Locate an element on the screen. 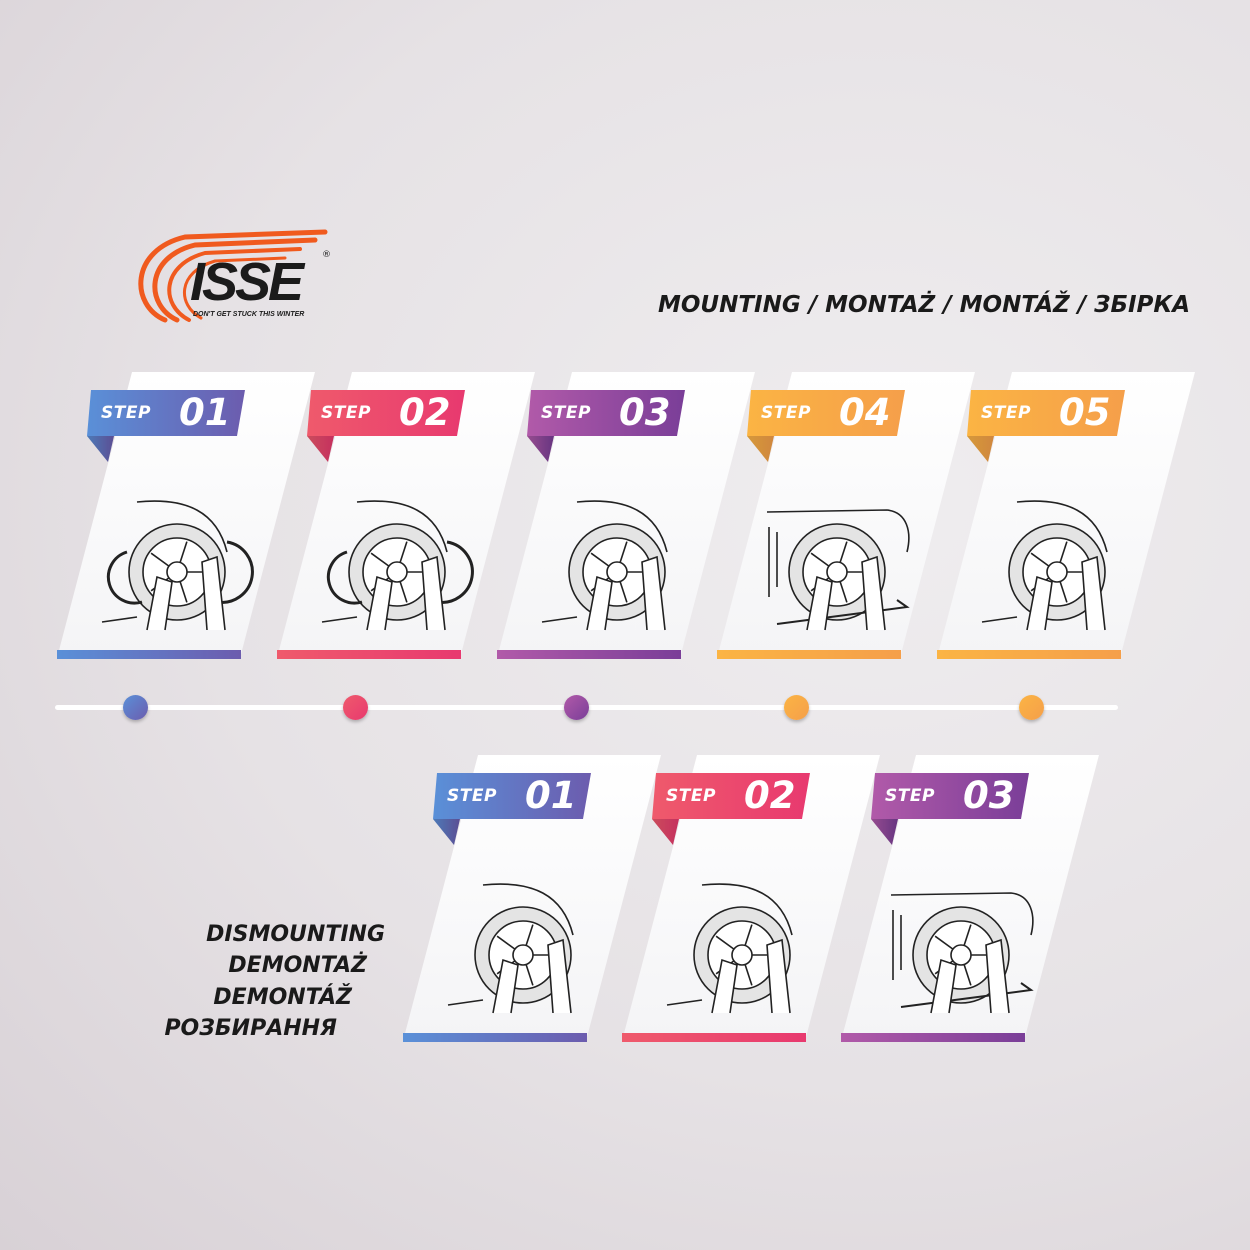  mounting-step-card-03: STEP 03 is located at coordinates (627, 517).